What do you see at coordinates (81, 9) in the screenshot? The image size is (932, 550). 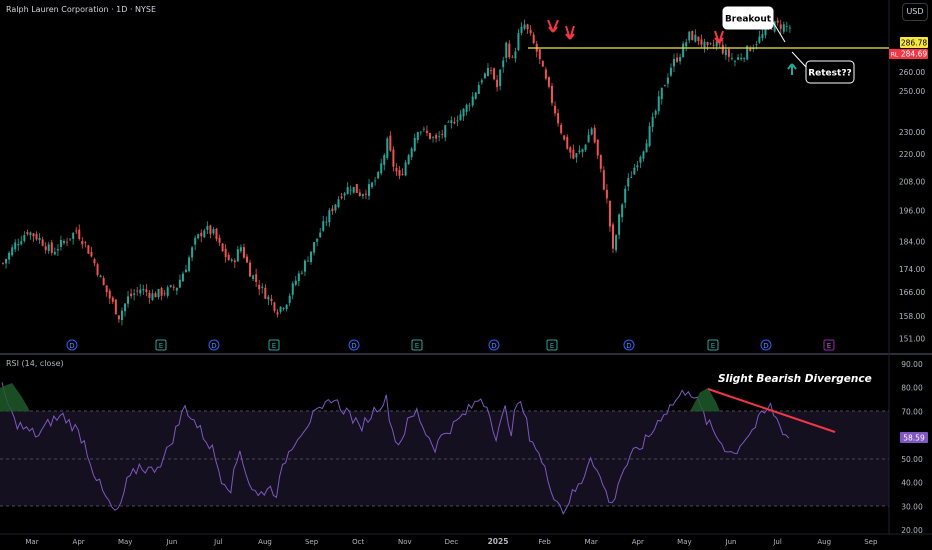 I see `chart-title: Ralph Lauren Corporation · 1D · NYSE` at bounding box center [81, 9].